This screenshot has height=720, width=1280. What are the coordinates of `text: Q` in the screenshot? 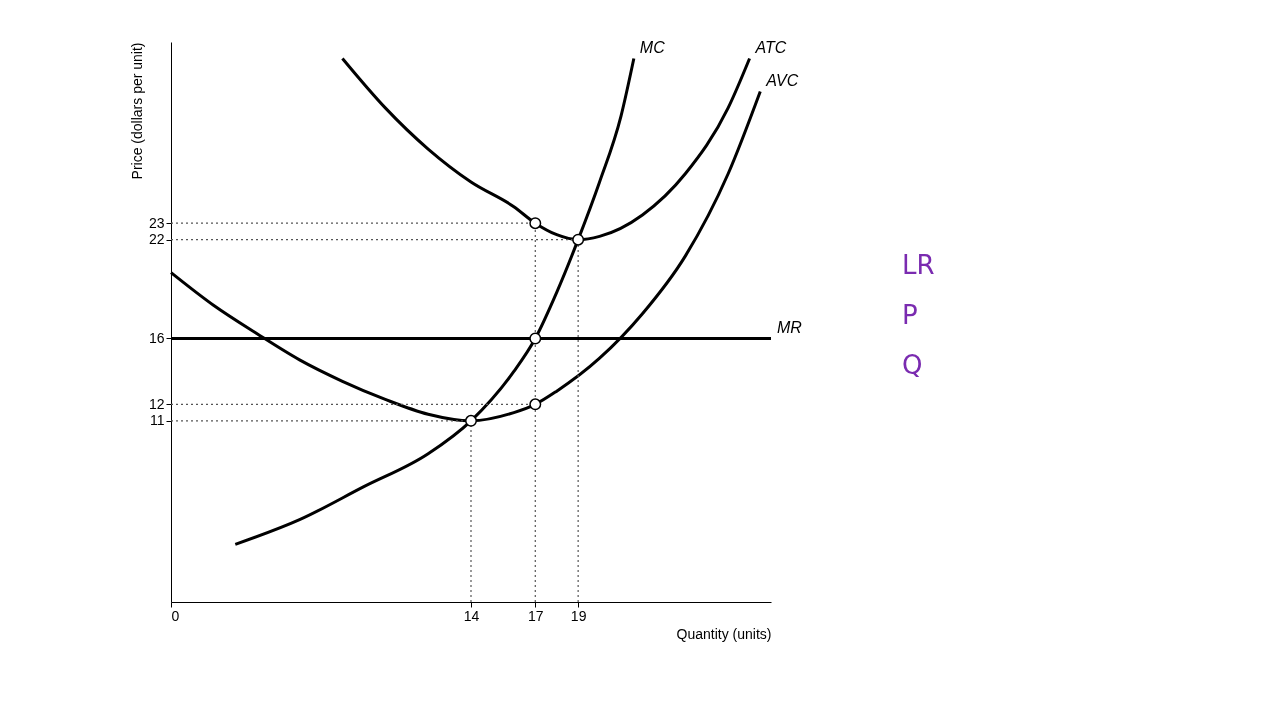 It's located at (913, 365).